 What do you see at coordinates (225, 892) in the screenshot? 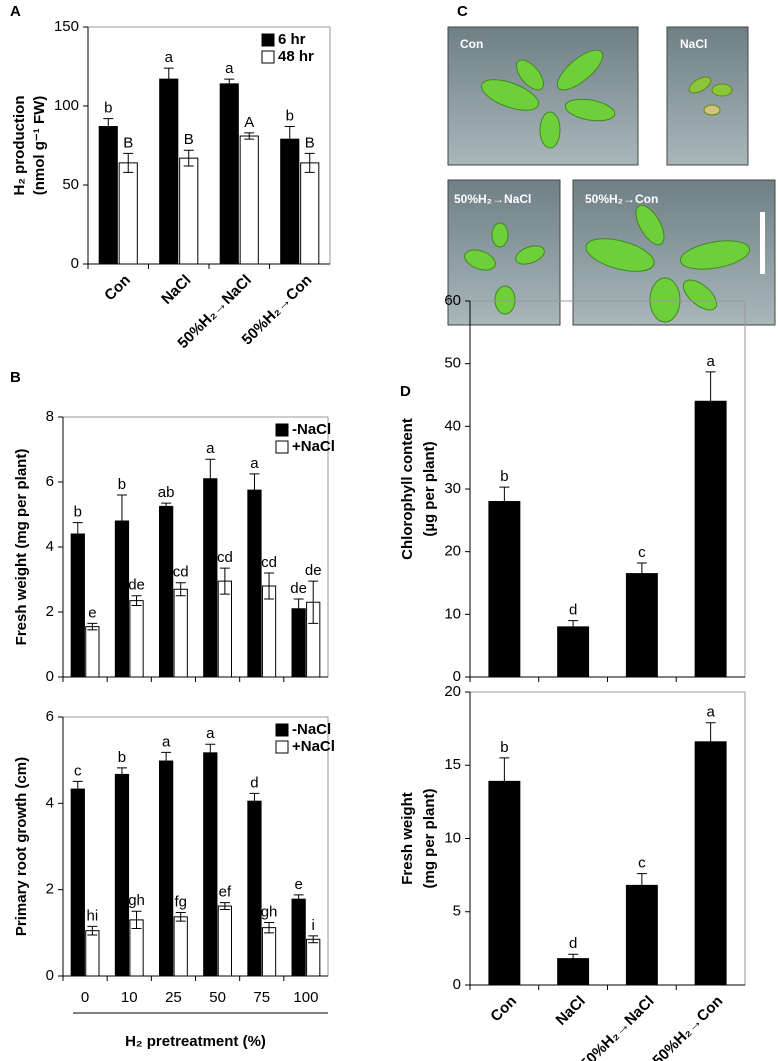
I see `letter-label: ef` at bounding box center [225, 892].